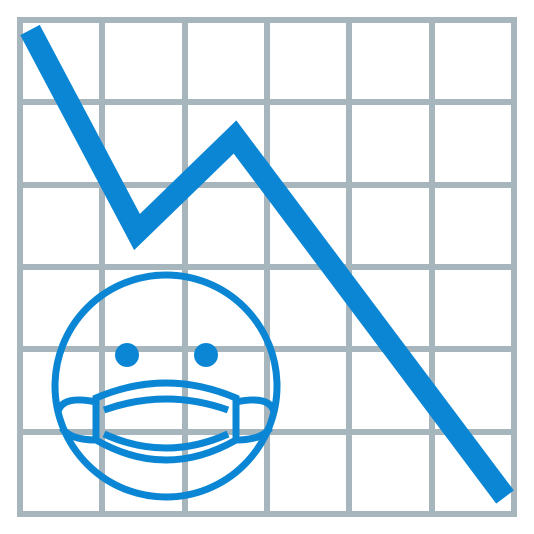  What do you see at coordinates (166, 404) in the screenshot?
I see `mask-fold-top` at bounding box center [166, 404].